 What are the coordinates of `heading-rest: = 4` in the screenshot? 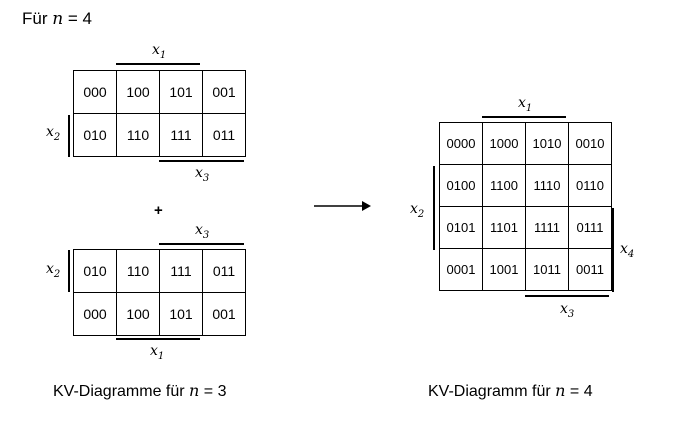 It's located at (78, 18).